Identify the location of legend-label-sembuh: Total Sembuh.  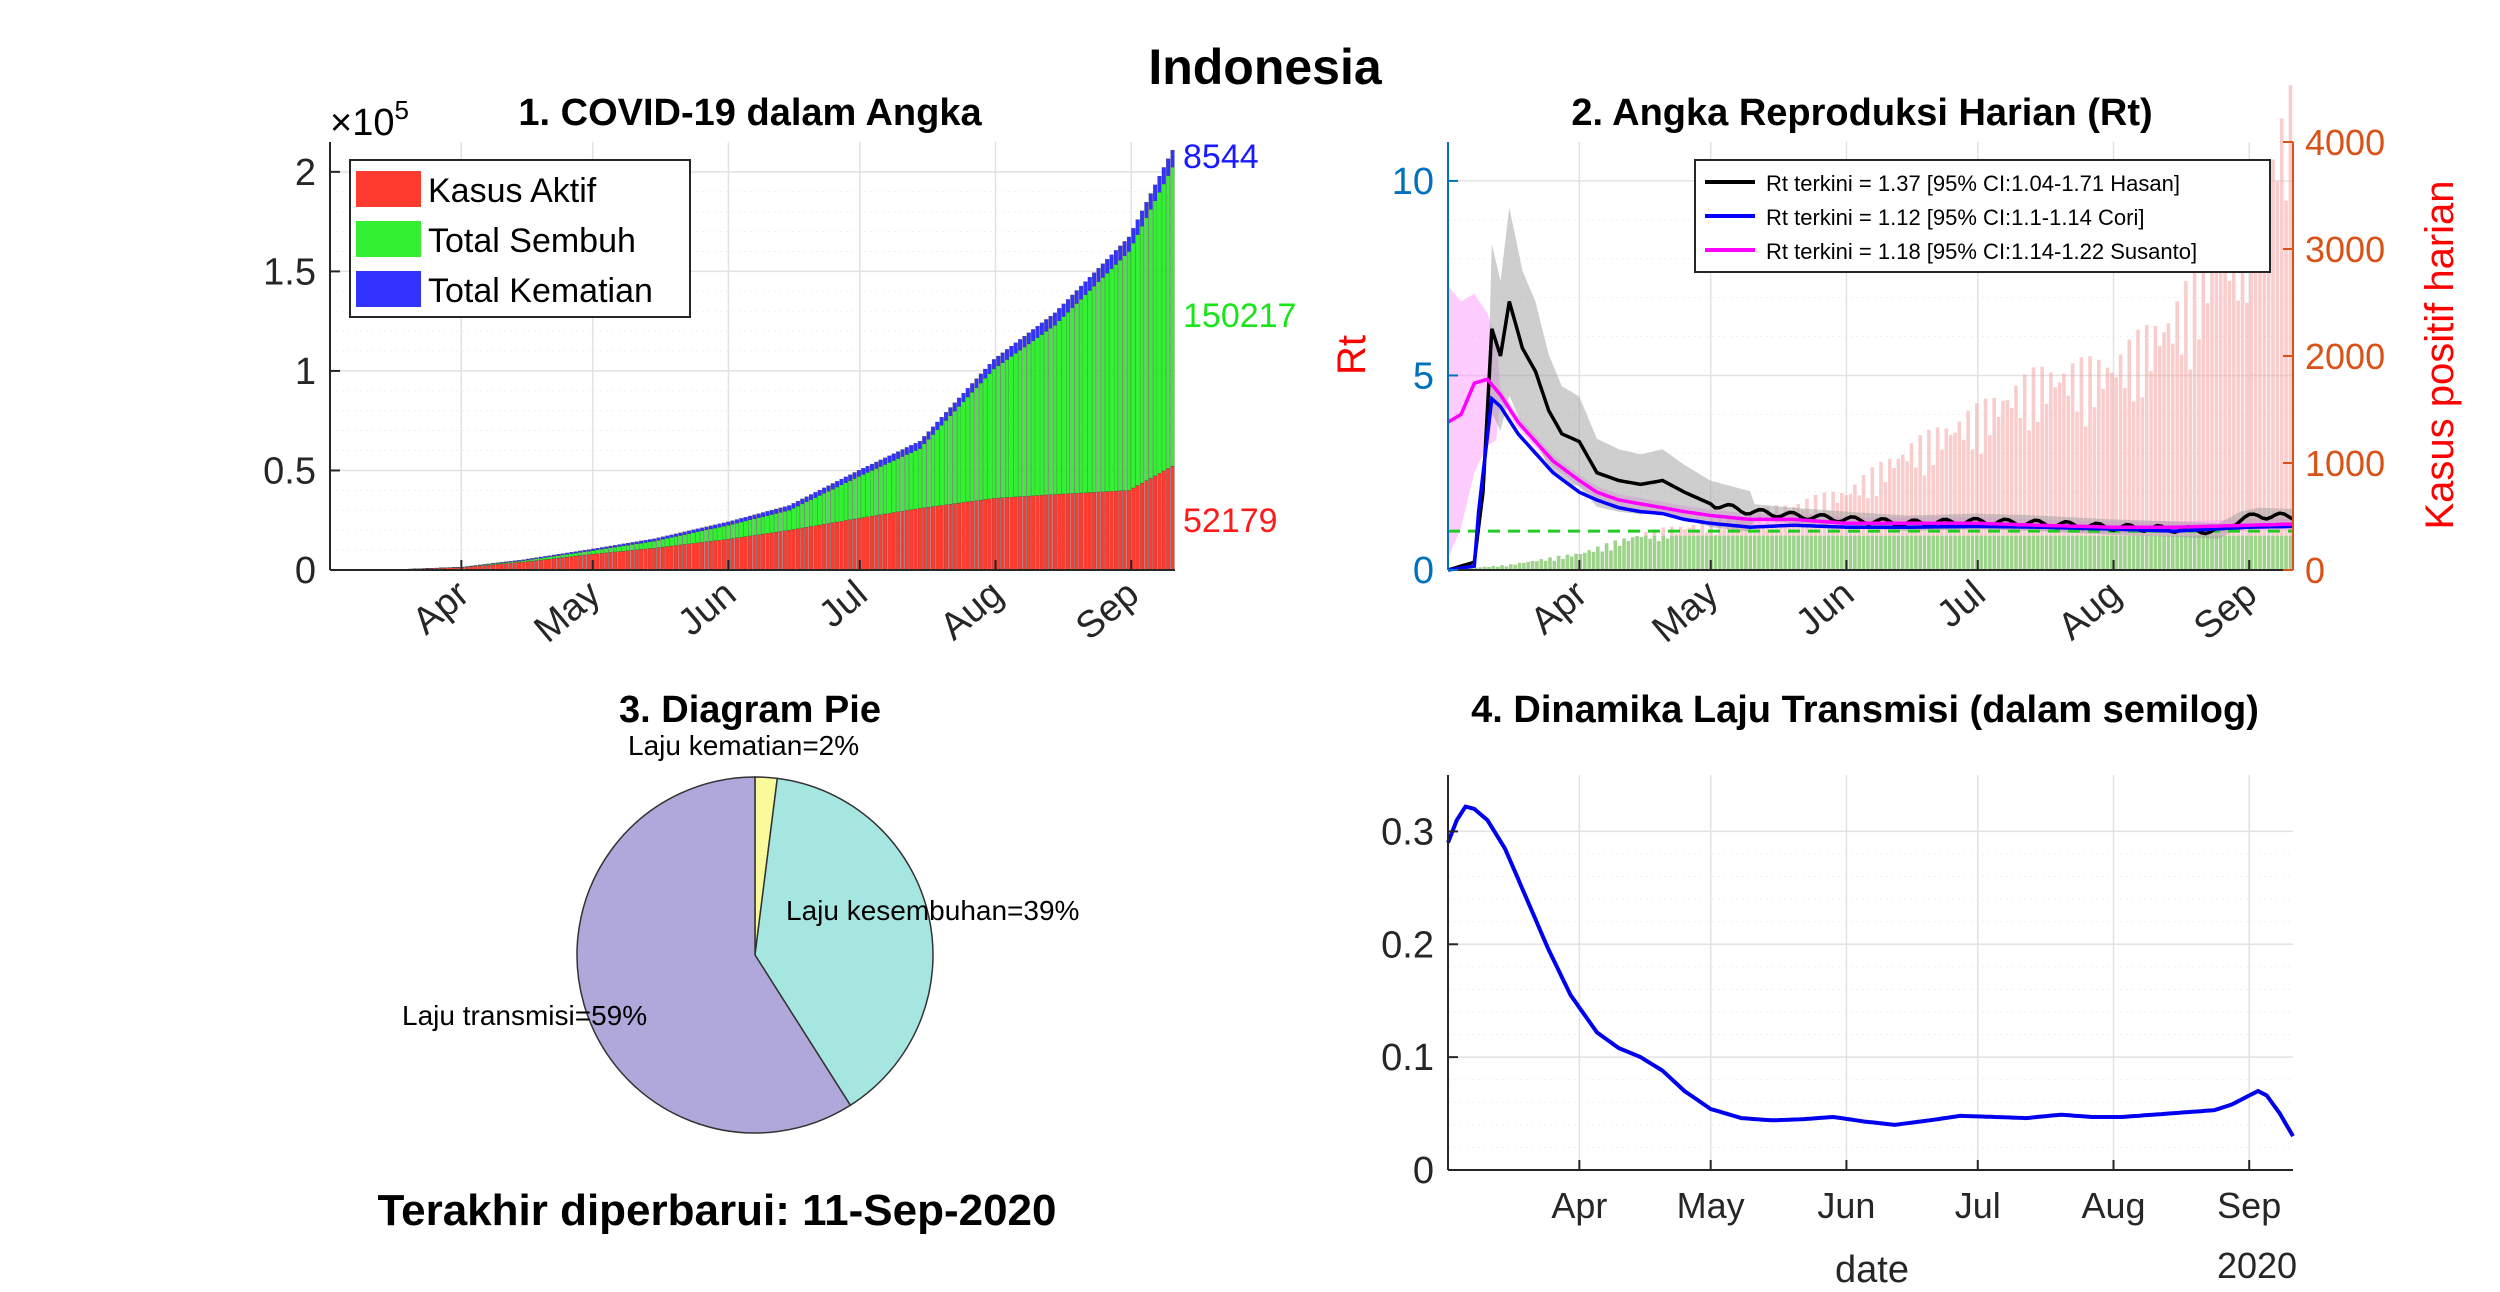
(532, 241).